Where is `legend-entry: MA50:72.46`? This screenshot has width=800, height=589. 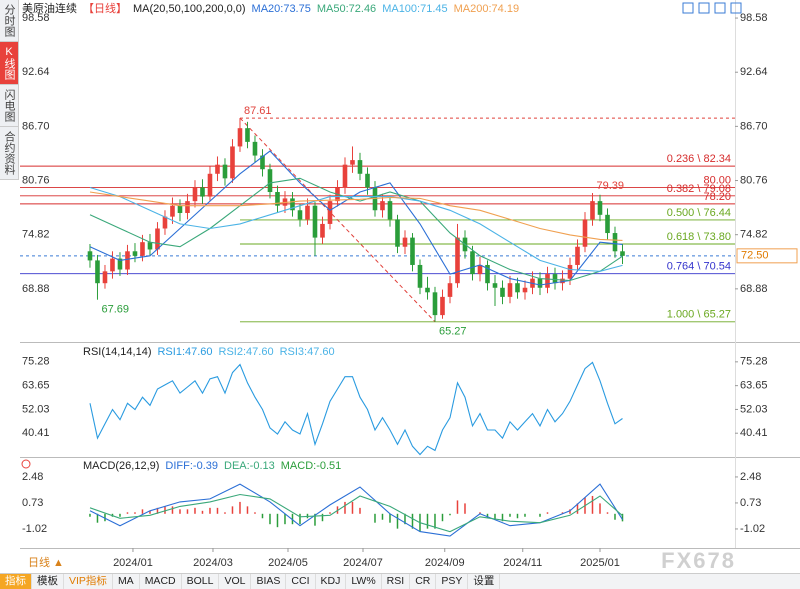 legend-entry: MA50:72.46 is located at coordinates (346, 9).